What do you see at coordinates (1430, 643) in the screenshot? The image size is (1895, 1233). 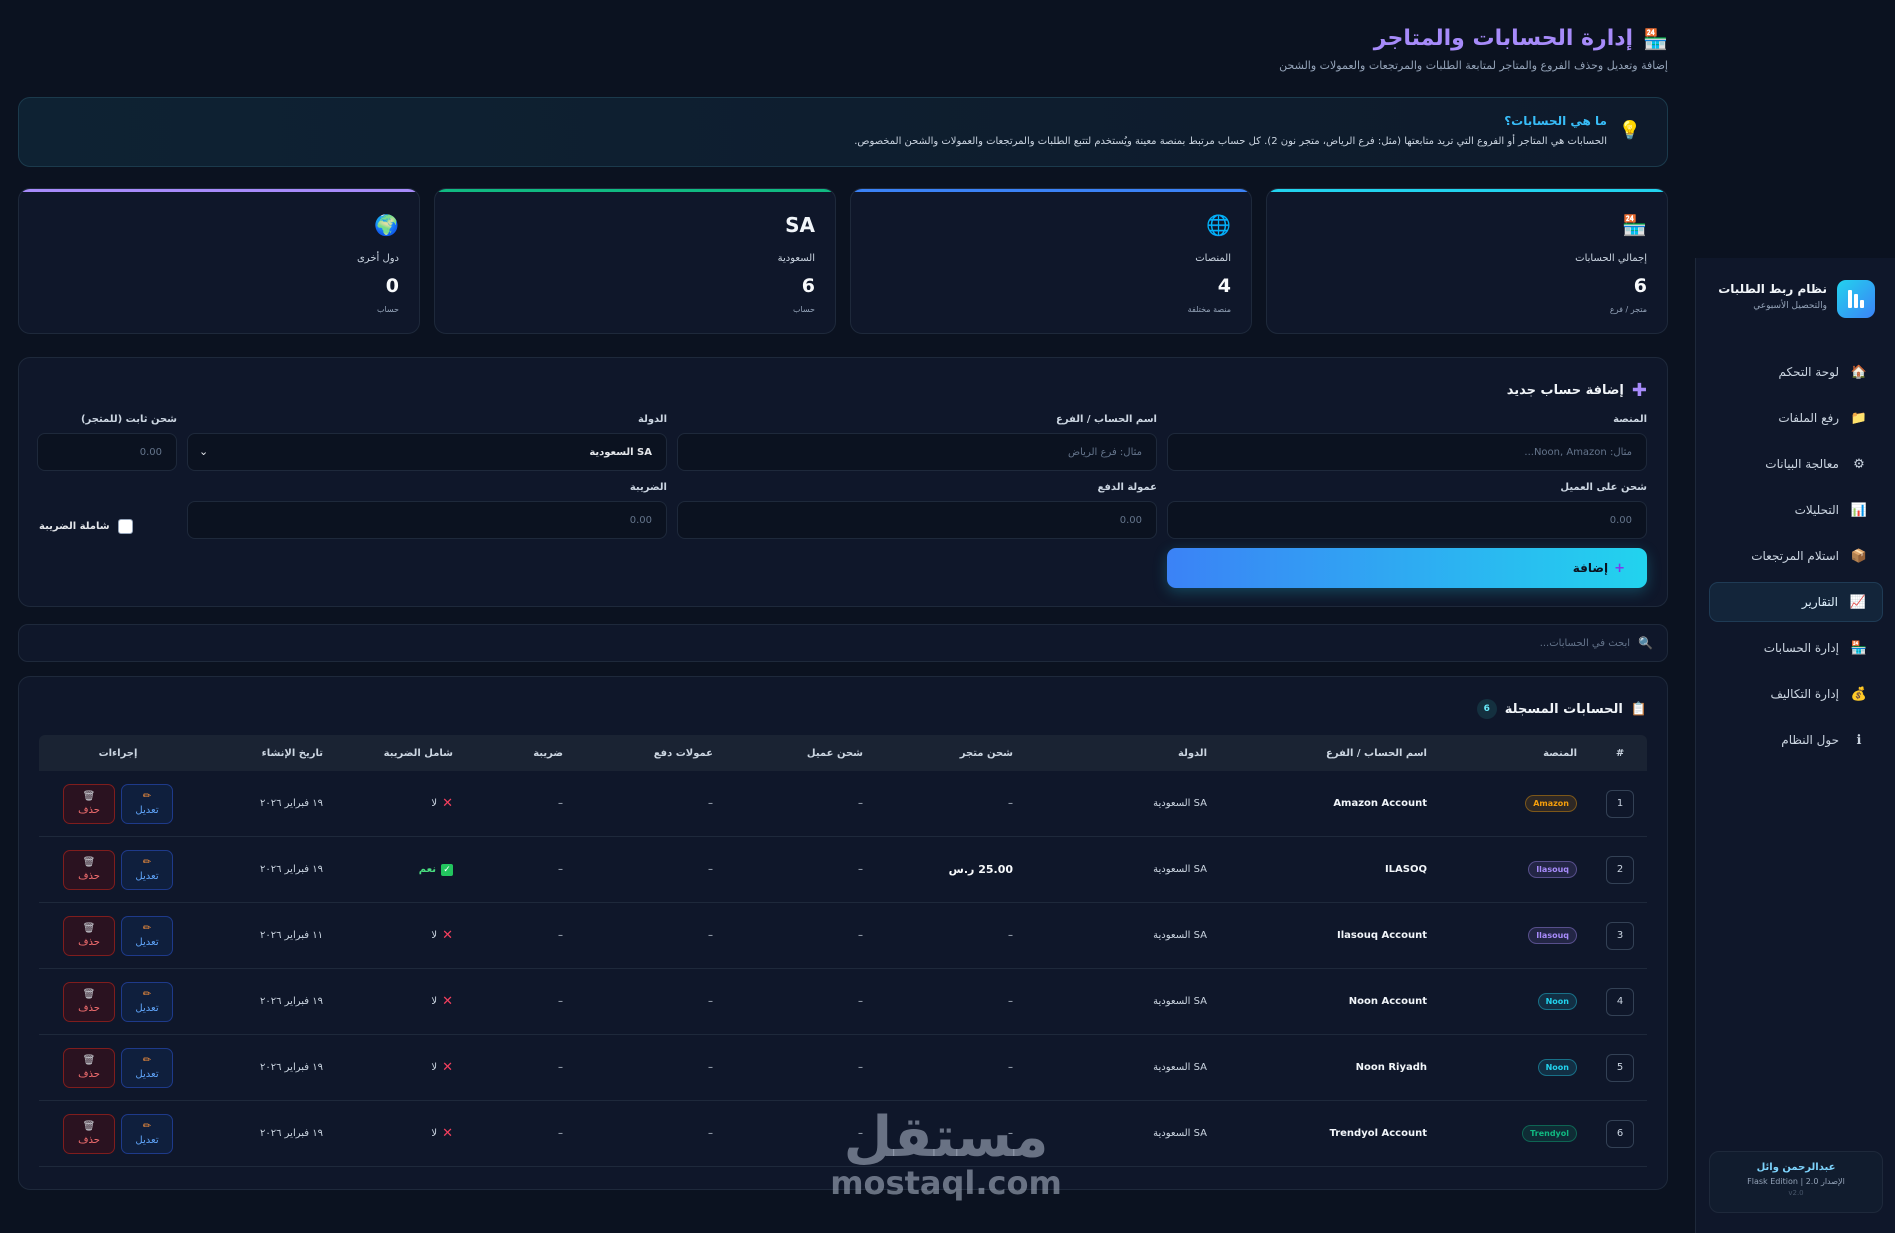 I see `search-input` at bounding box center [1430, 643].